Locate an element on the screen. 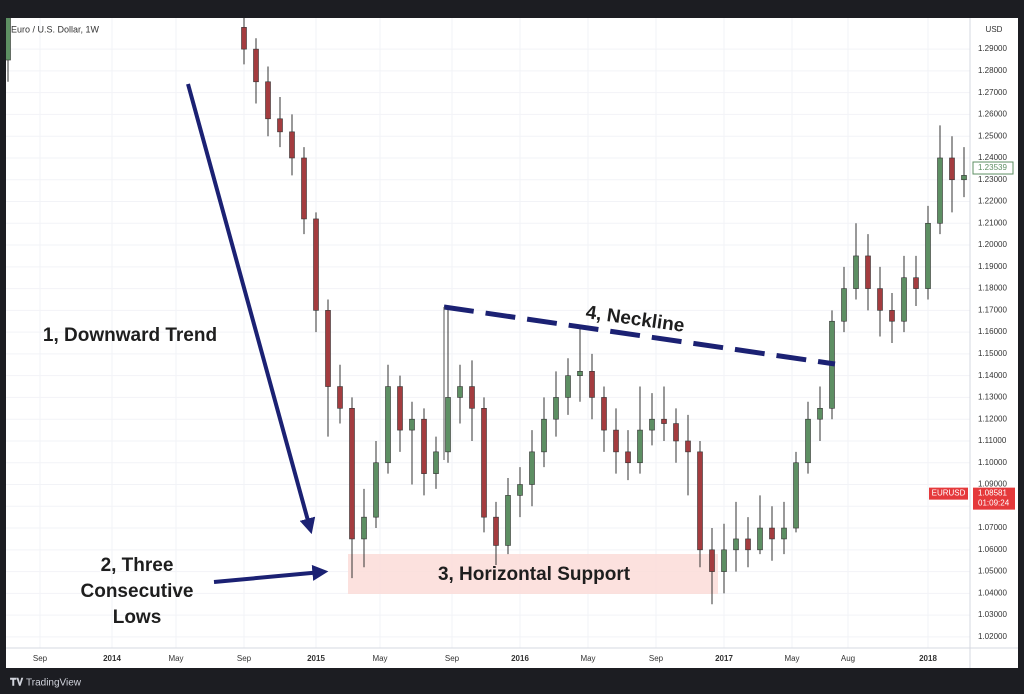 The width and height of the screenshot is (1024, 694). y-tick-label: 1.04000 is located at coordinates (992, 592).